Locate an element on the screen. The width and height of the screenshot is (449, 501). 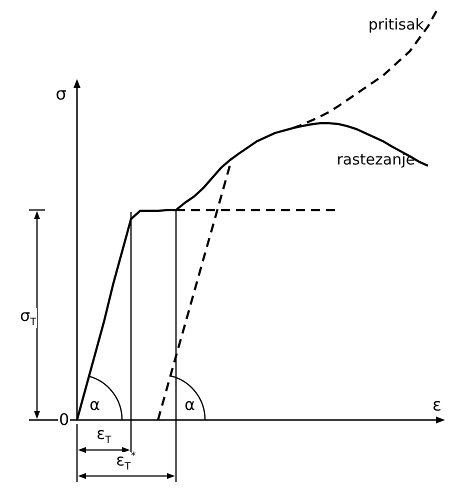
text: σ$_{T}$ is located at coordinates (28, 317).